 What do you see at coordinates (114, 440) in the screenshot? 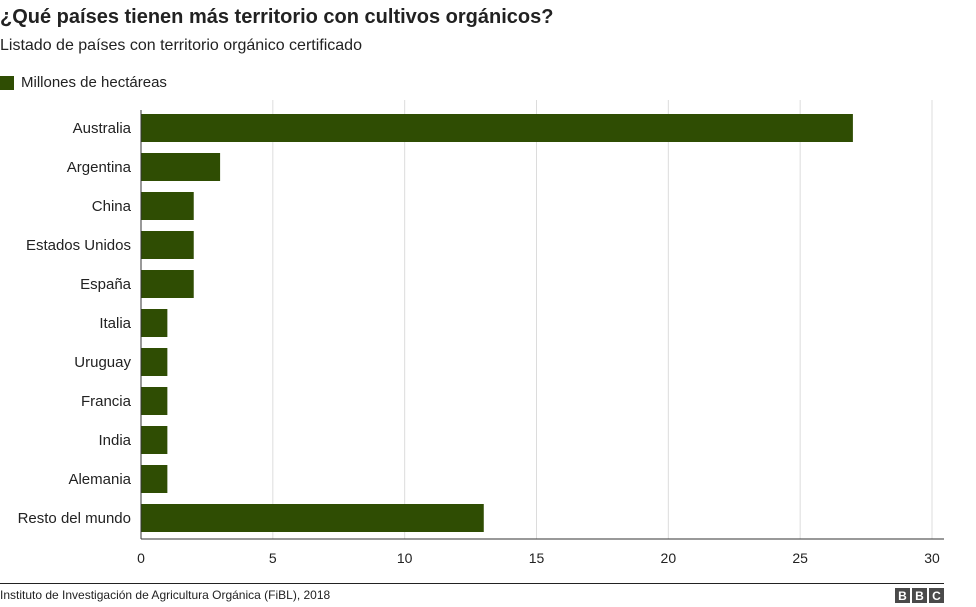
I see `category-label: India` at bounding box center [114, 440].